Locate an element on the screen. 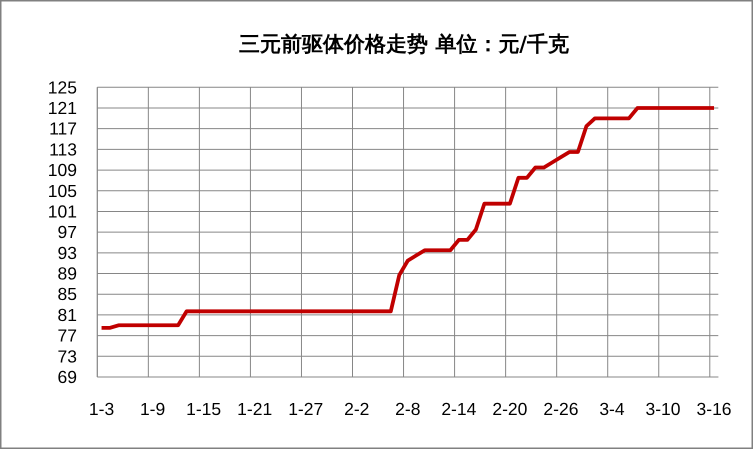 This screenshot has width=754, height=450. x-tick-label: 3-10 is located at coordinates (663, 409).